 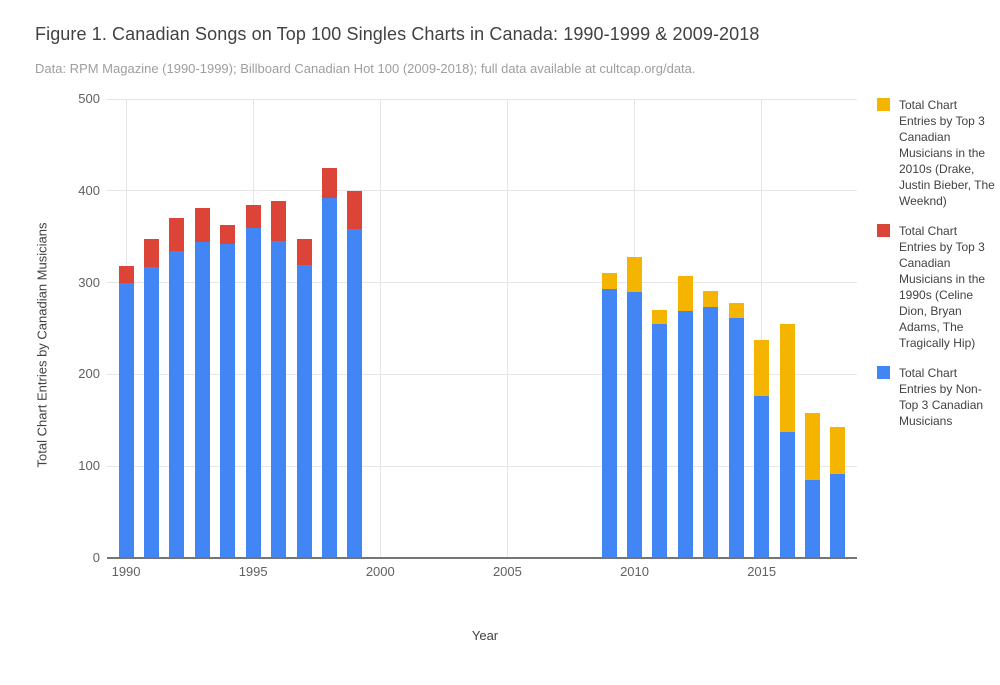 What do you see at coordinates (762, 368) in the screenshot?
I see `bar-2015-top3_2010s` at bounding box center [762, 368].